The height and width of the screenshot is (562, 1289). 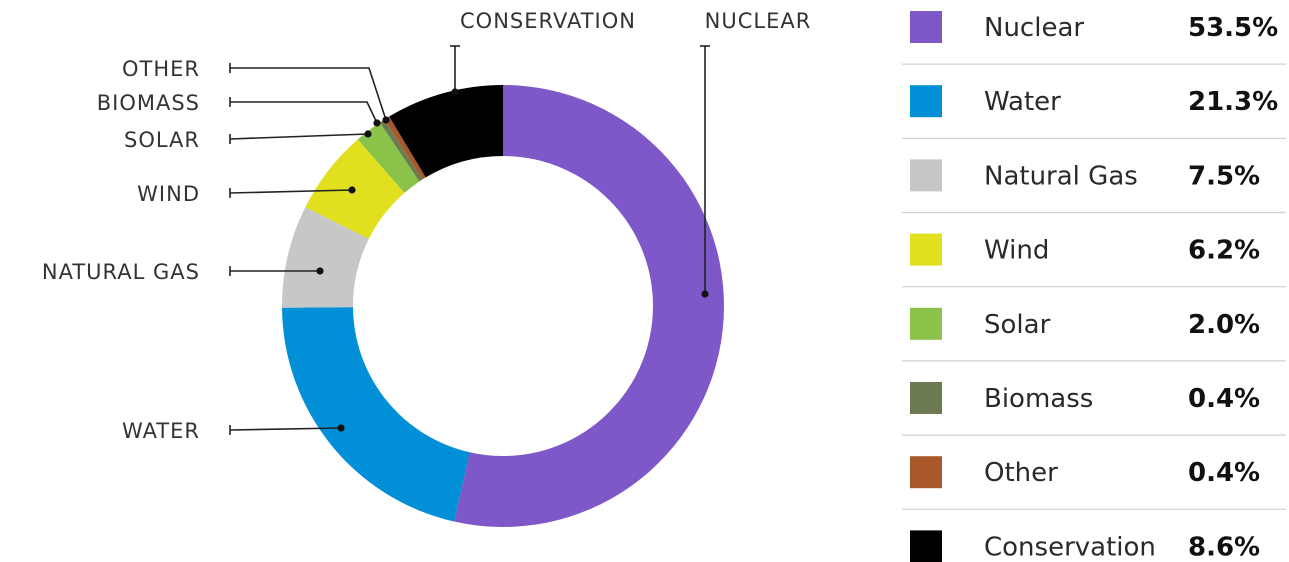 I want to click on callout-nuclear: NUCLEAR, so click(x=756, y=153).